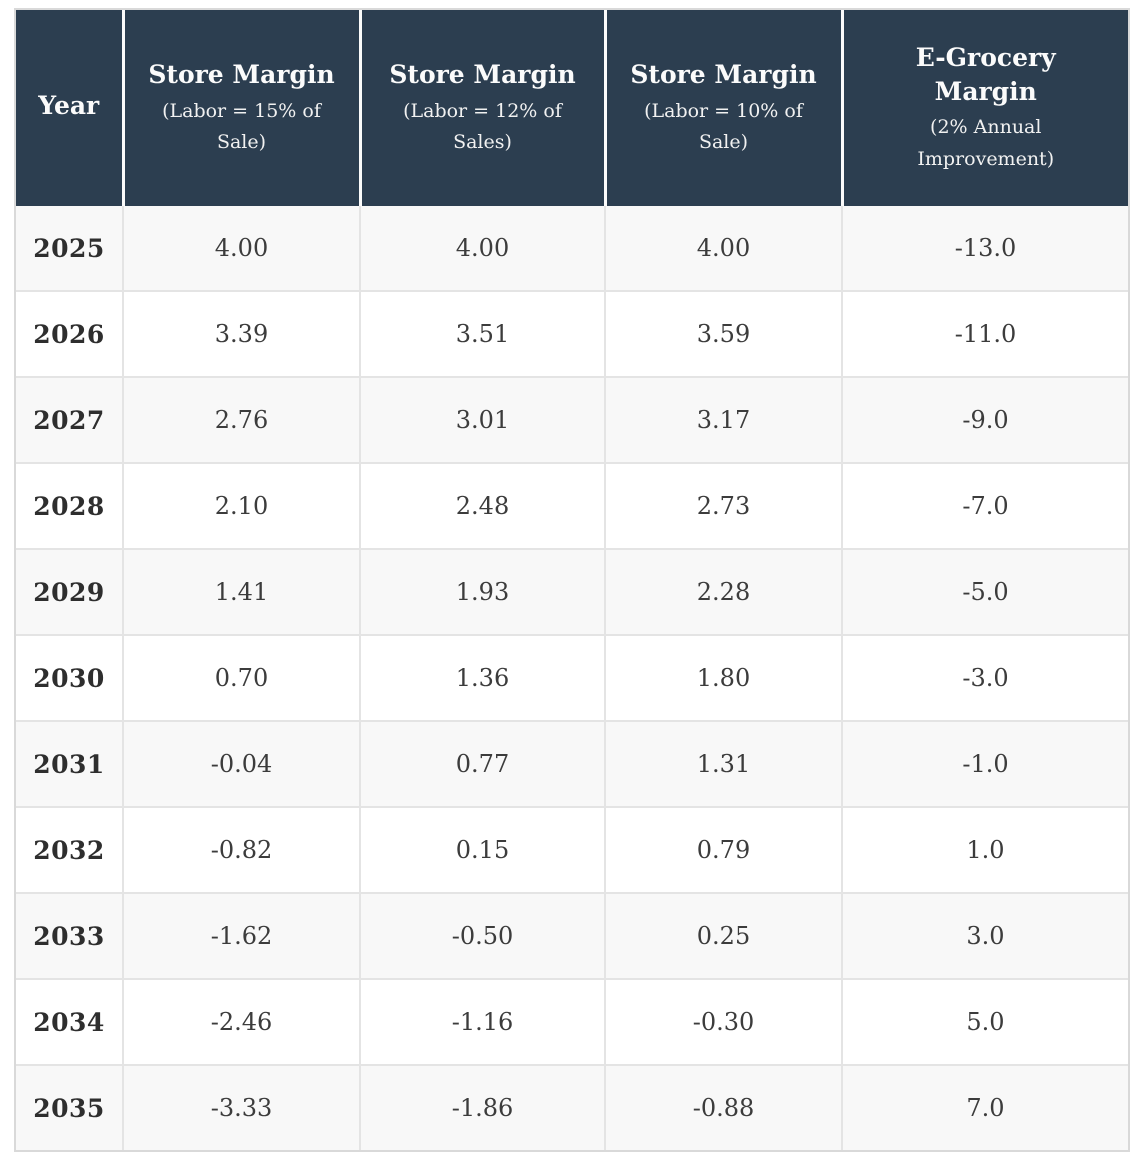  Describe the element at coordinates (985, 936) in the screenshot. I see `value-cell: 3.0` at that location.